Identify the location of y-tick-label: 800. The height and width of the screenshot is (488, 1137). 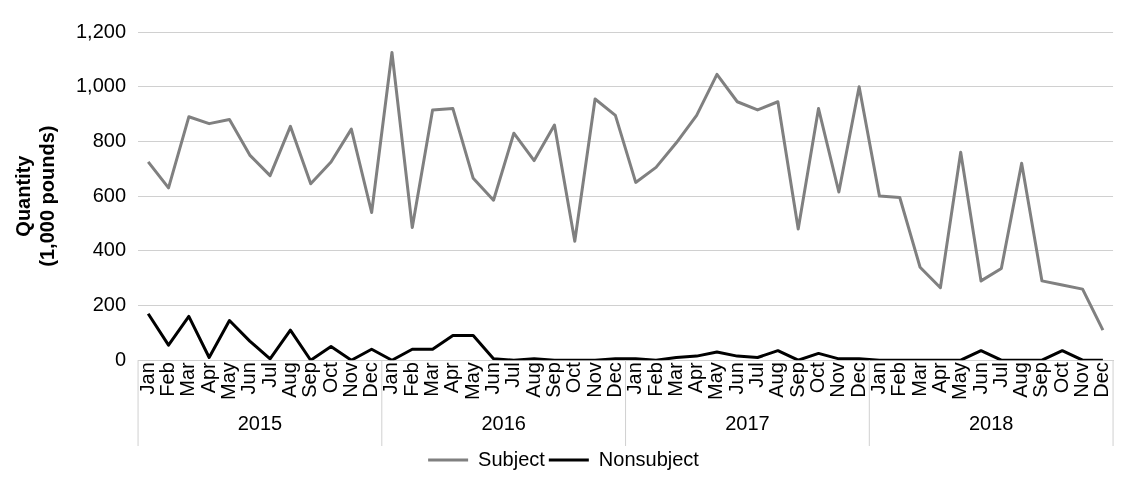
(109, 139).